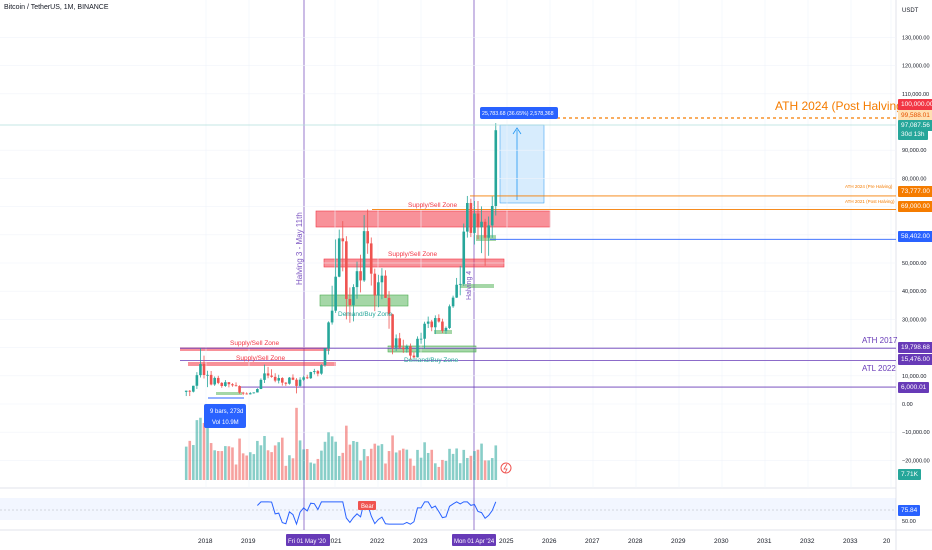  I want to click on bars-range-text-2: Vol 10.9M, so click(225, 423).